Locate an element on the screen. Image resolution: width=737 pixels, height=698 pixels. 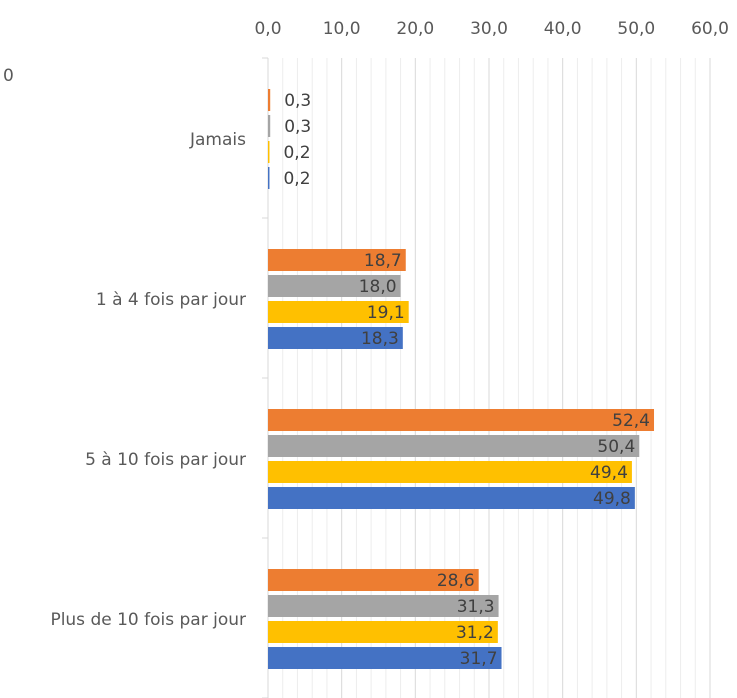
clipped-axis-label: 0 is located at coordinates (8, 76).